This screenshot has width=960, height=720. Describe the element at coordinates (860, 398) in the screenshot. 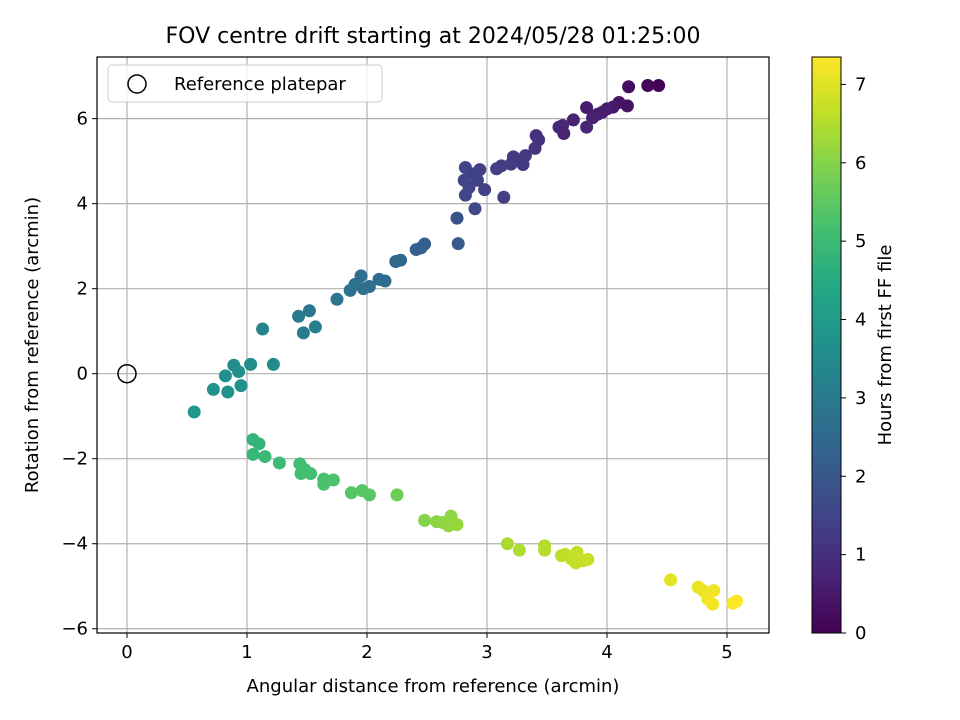

I see `colorbar-tick-label: 3` at that location.